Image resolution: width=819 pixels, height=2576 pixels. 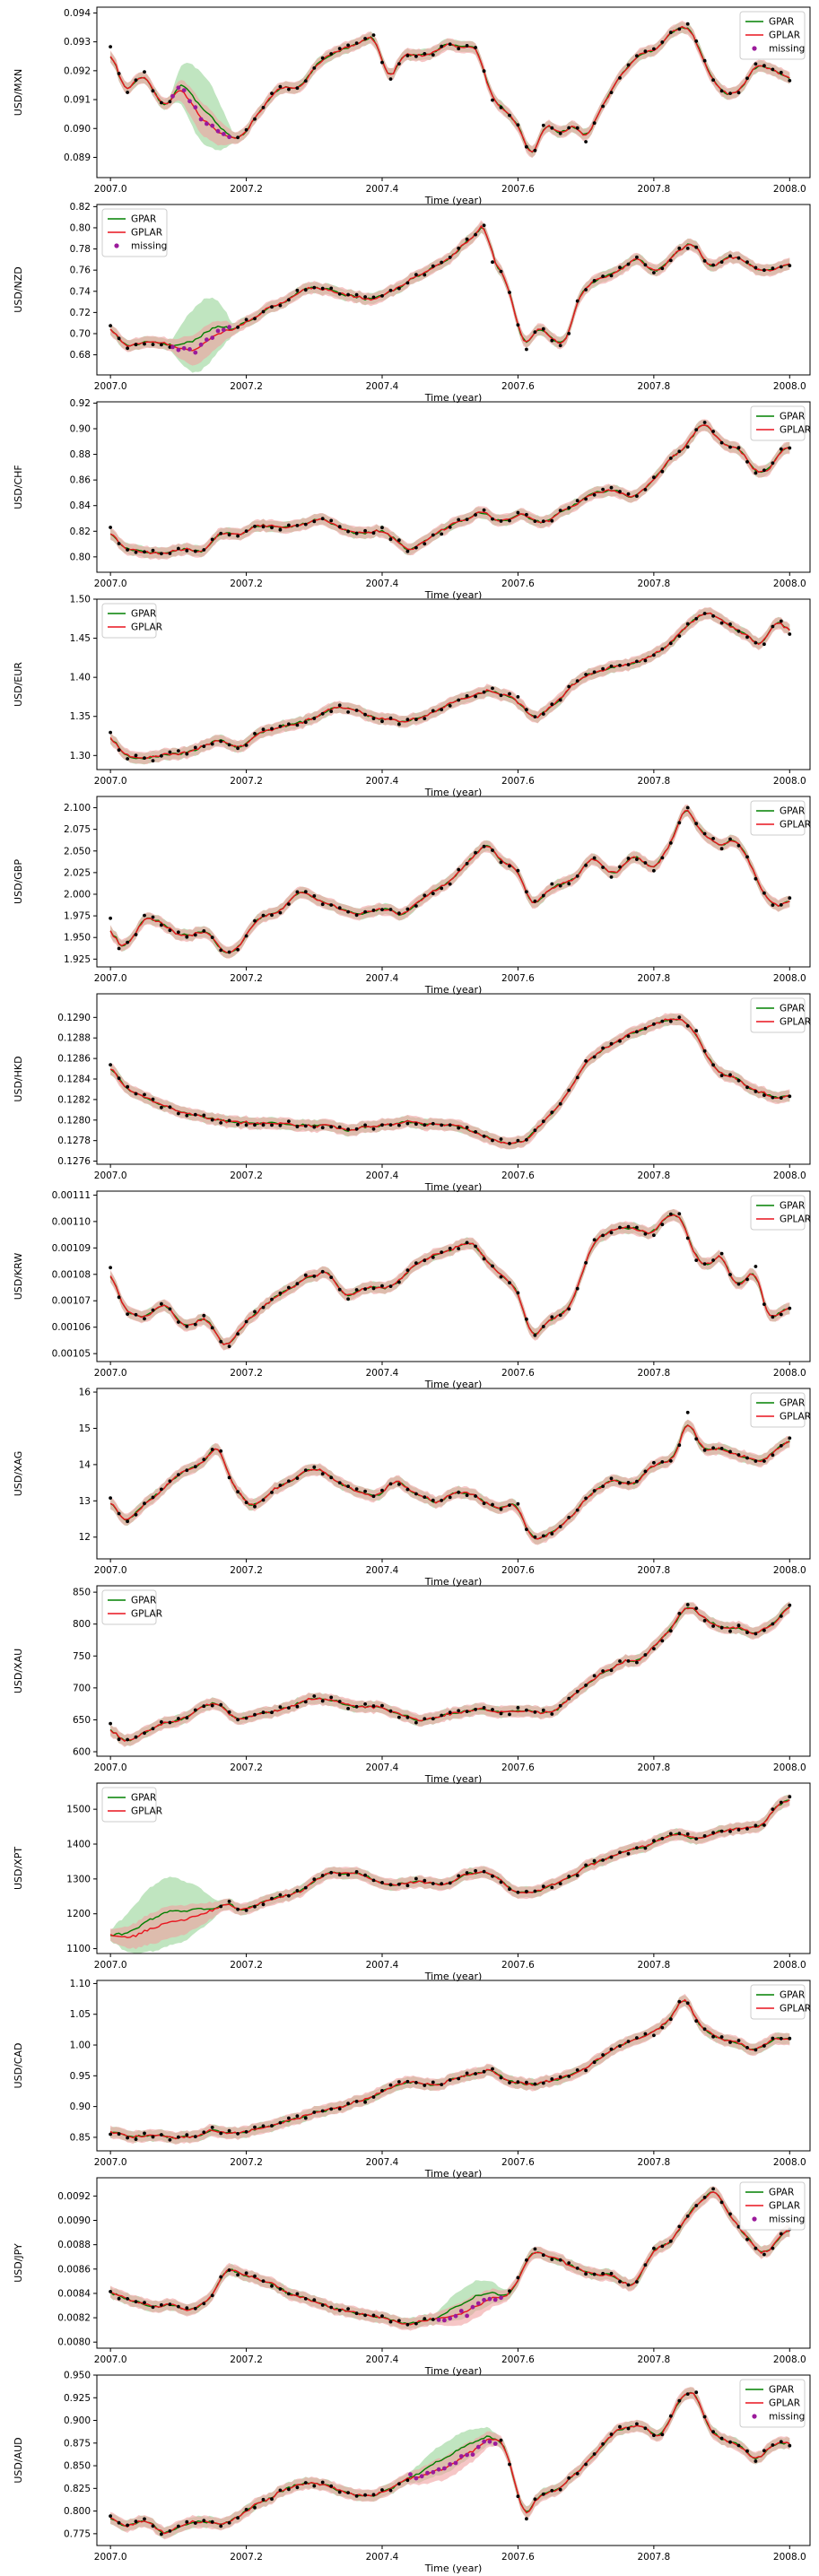 What do you see at coordinates (82, 1656) in the screenshot?
I see `y-tick-label: 750` at bounding box center [82, 1656].